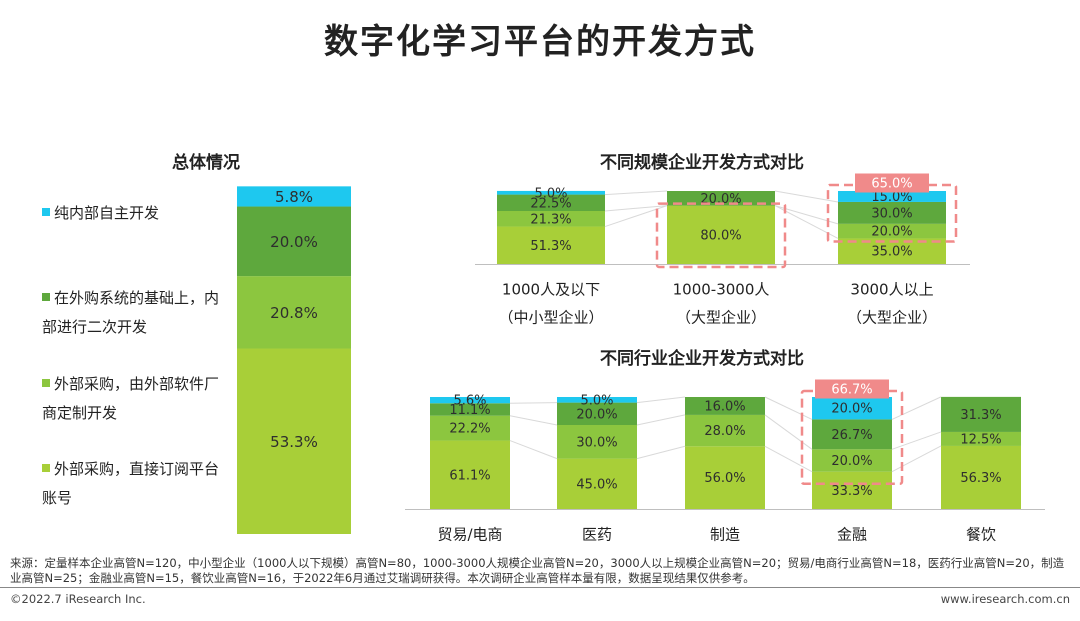 The image size is (1080, 621). I want to click on value-label: 5.8%, so click(294, 197).